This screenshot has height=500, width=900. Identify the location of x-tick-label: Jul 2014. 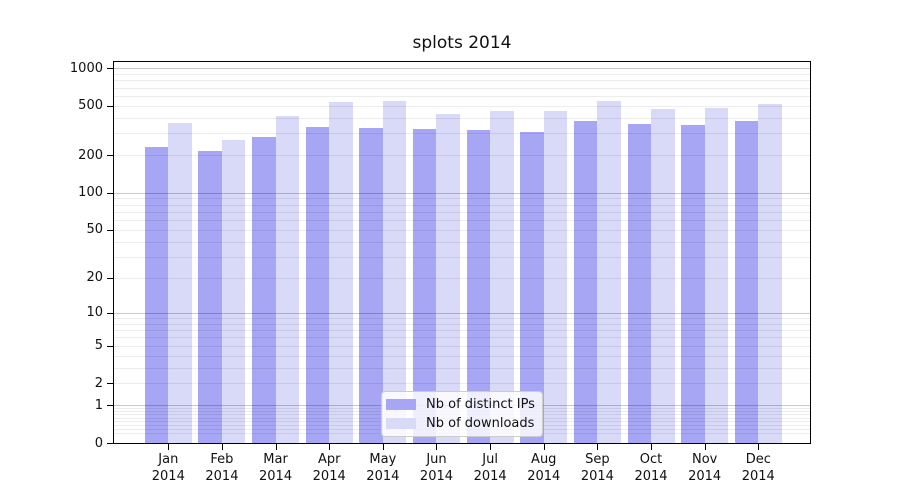
(490, 468).